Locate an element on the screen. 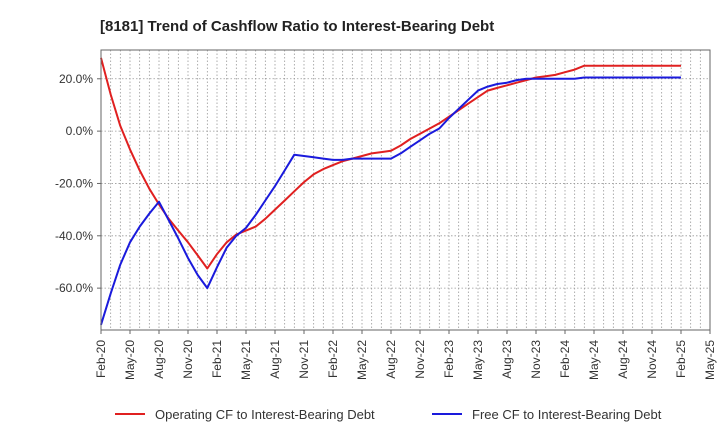 Image resolution: width=720 pixels, height=440 pixels. x-tick-label: May-21 is located at coordinates (246, 360).